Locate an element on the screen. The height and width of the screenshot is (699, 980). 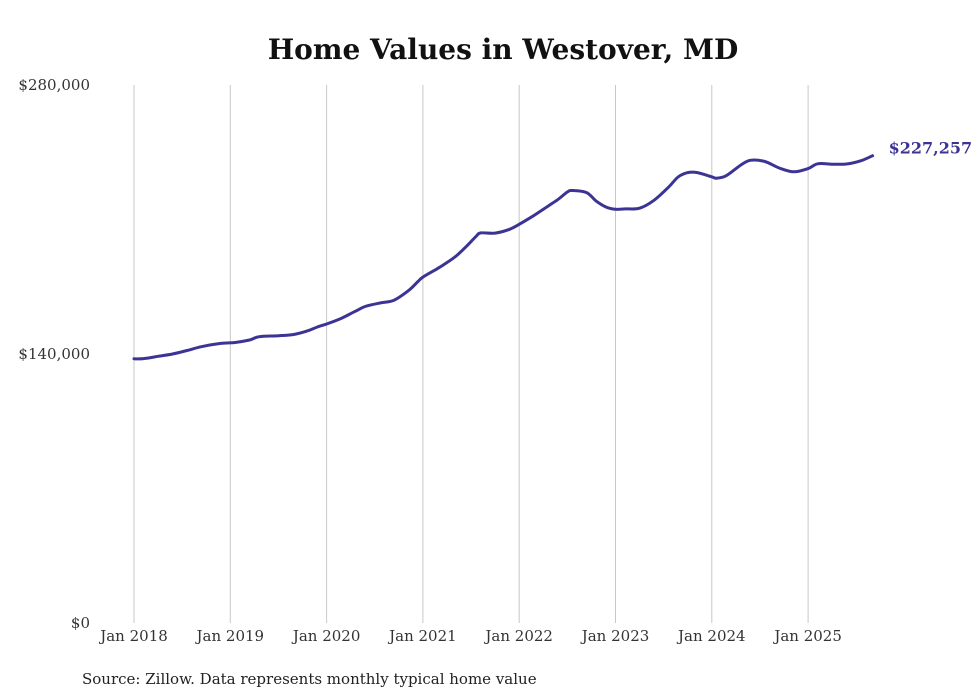
x-tick-label: Jan 2019 is located at coordinates (230, 636).